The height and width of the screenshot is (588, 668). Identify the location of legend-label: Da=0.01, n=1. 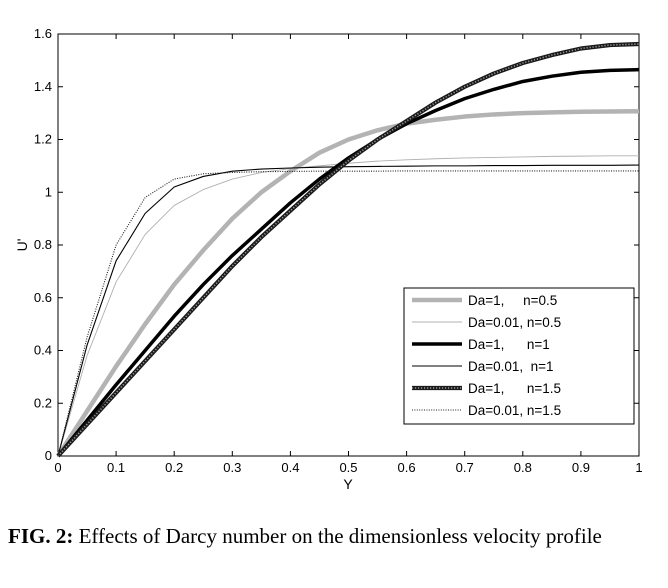
(511, 366).